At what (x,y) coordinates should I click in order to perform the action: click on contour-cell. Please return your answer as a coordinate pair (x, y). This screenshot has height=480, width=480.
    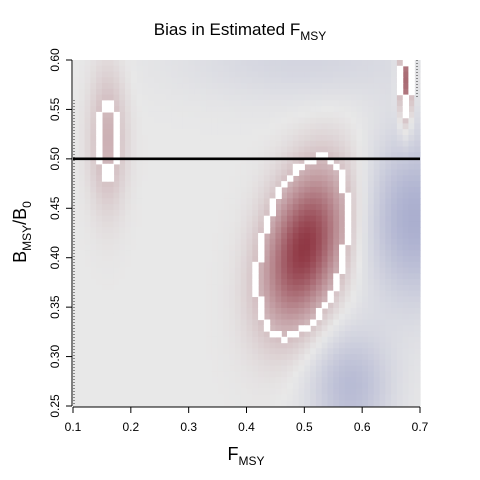
    Looking at the image, I should click on (406, 97).